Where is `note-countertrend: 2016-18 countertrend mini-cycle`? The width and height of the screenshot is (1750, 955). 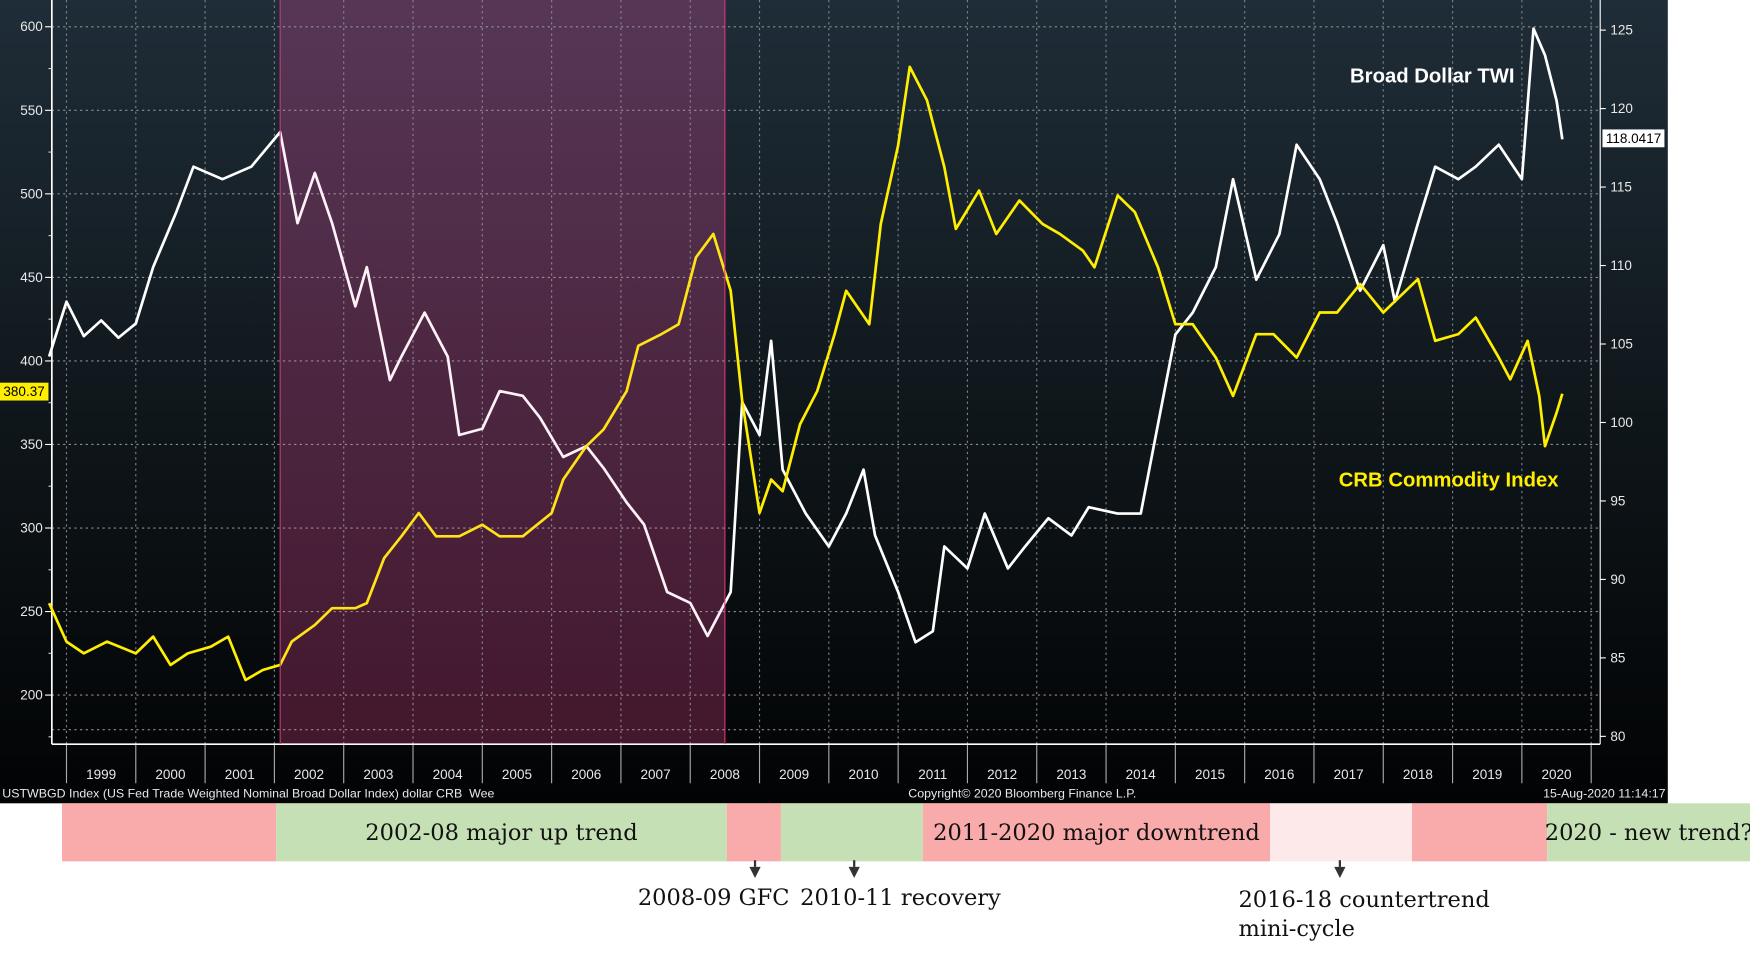 note-countertrend: 2016-18 countertrend mini-cycle is located at coordinates (1363, 914).